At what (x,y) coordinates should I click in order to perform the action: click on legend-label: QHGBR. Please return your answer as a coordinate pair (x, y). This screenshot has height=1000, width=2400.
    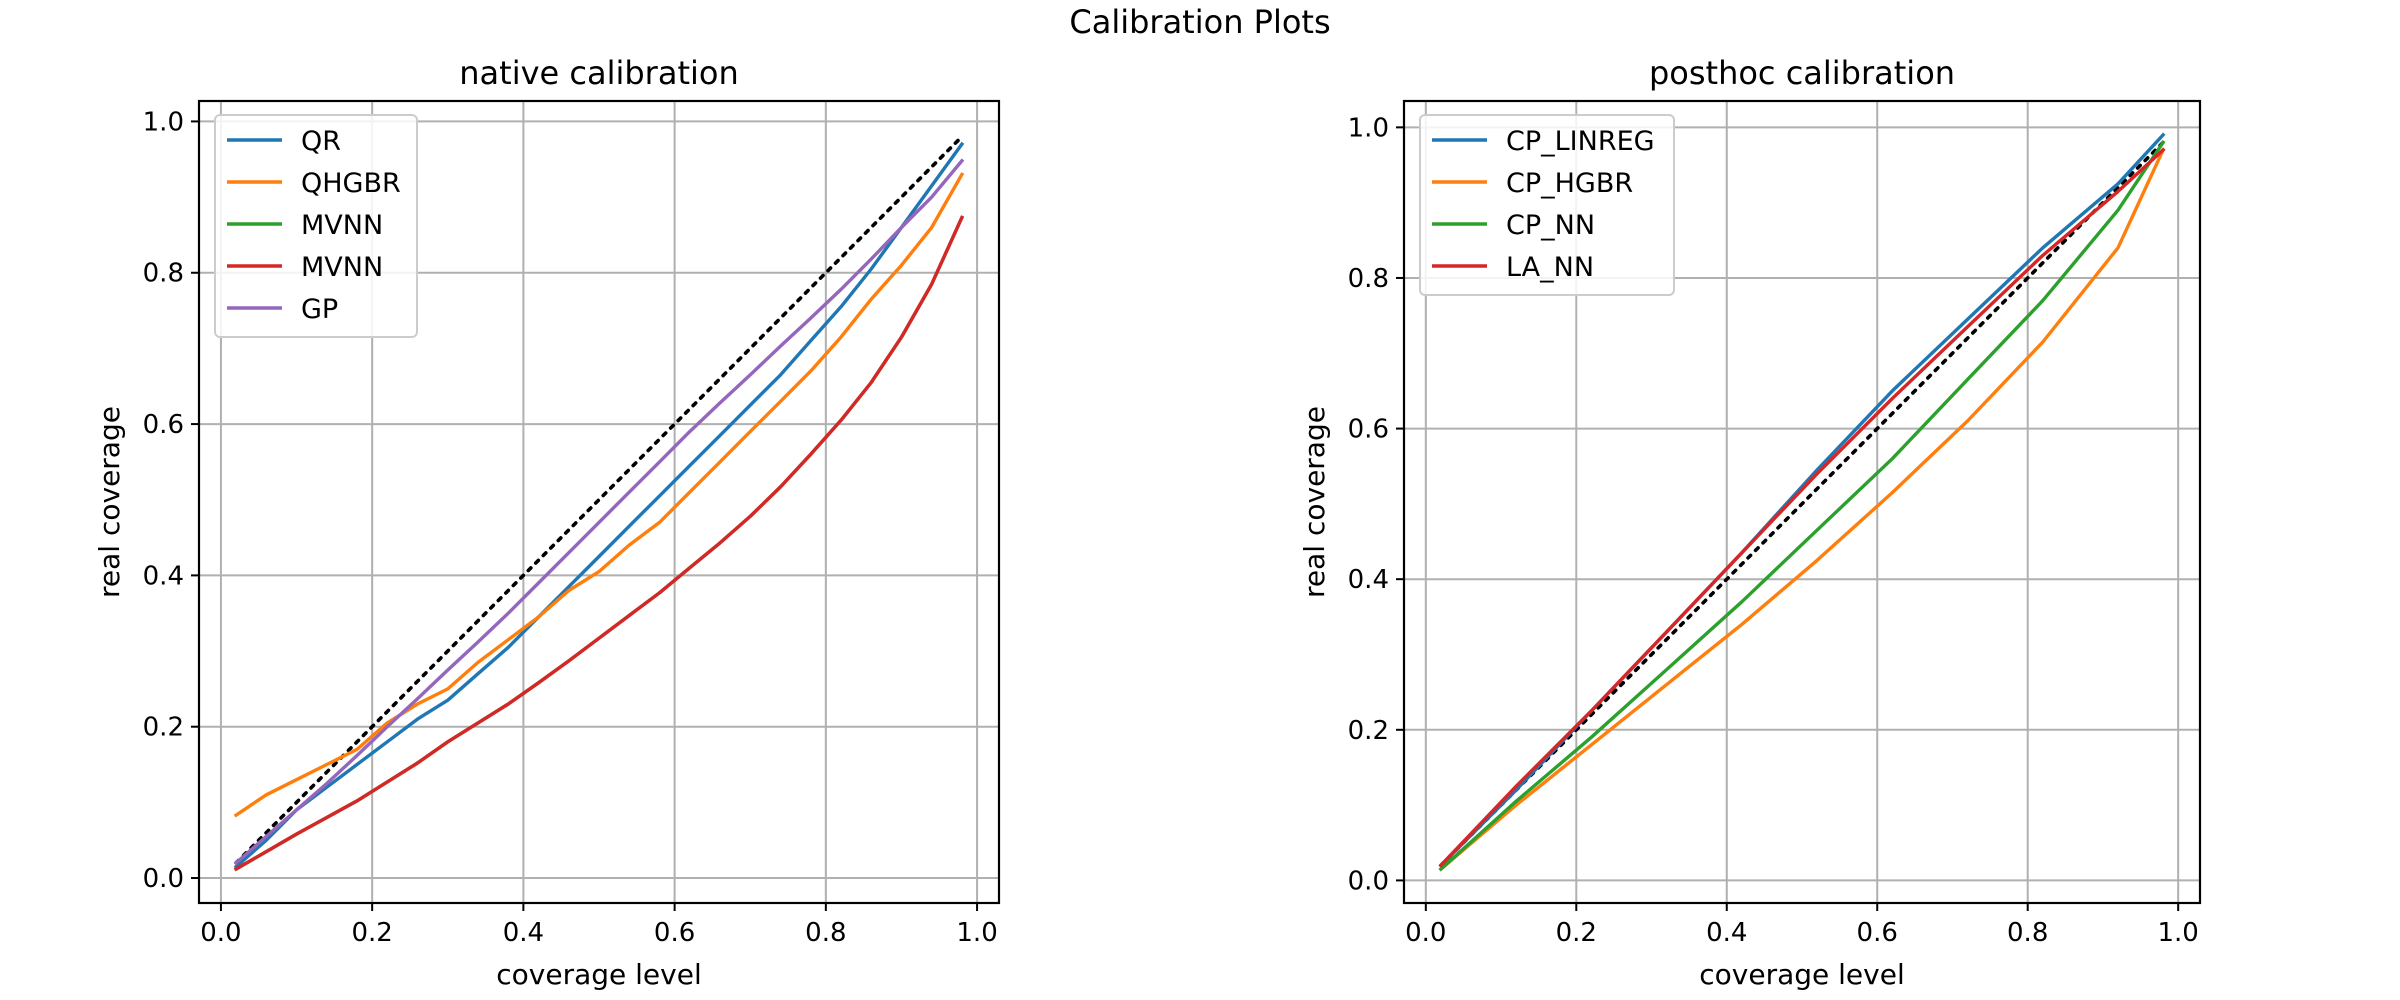
    Looking at the image, I should click on (351, 183).